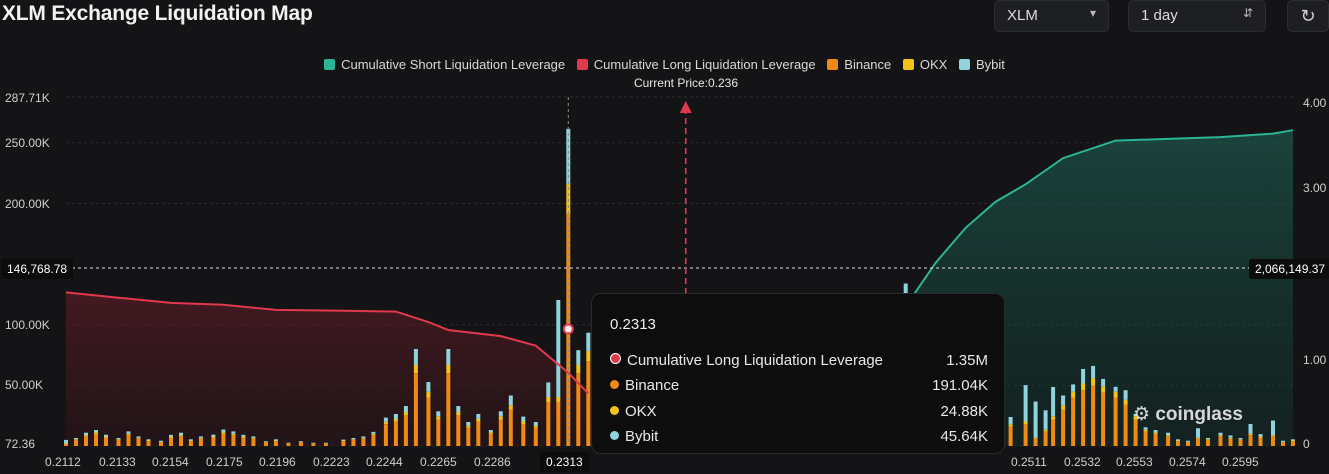  Describe the element at coordinates (1315, 188) in the screenshot. I see `y-right-tick-label: 3.00` at that location.